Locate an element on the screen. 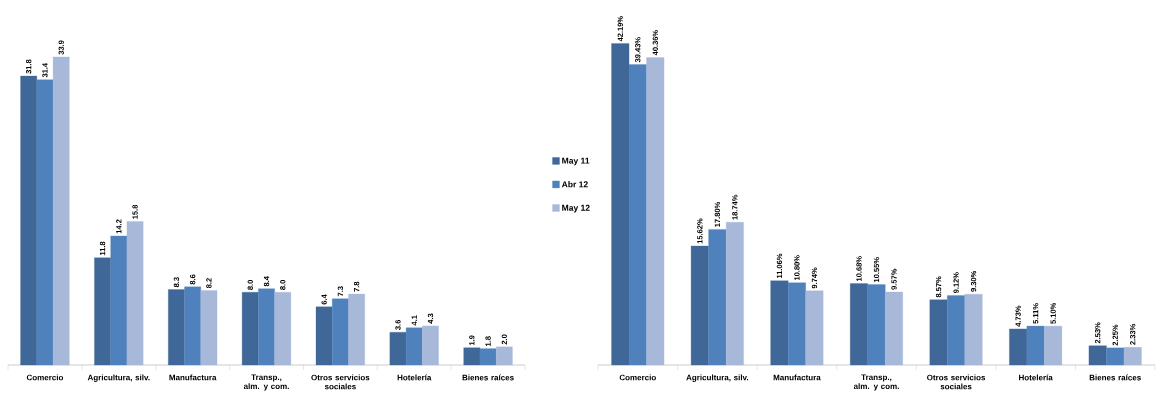 The width and height of the screenshot is (1161, 414). legend-label: May 11 is located at coordinates (576, 161).